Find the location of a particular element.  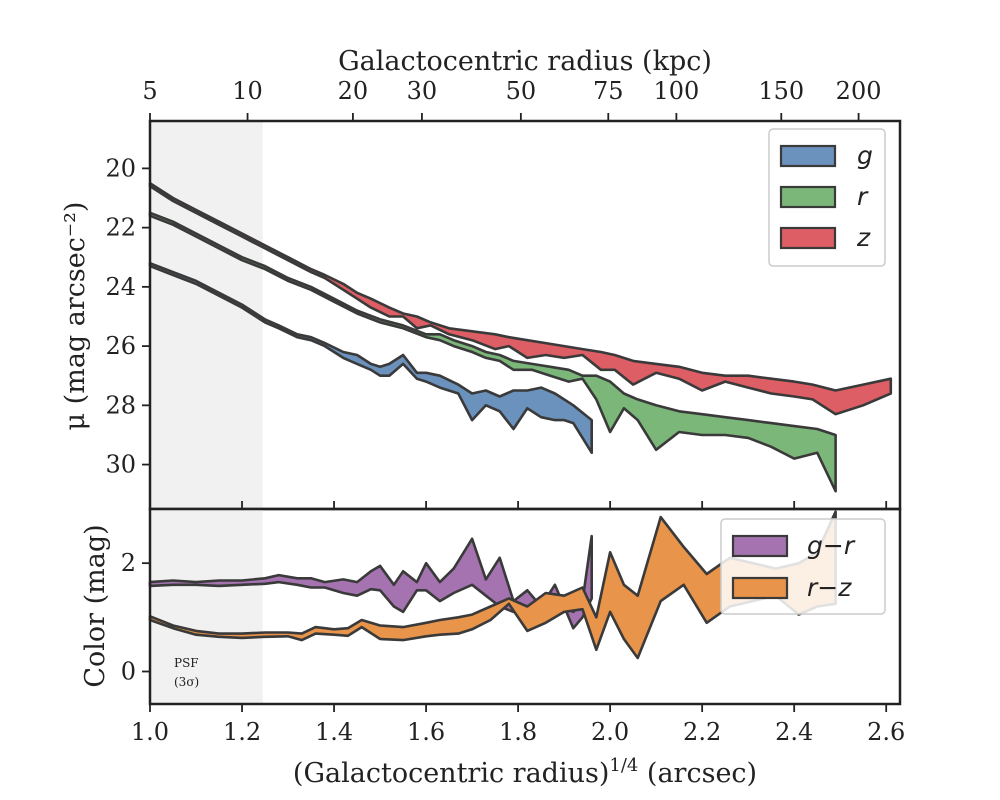

color-ytick-label: 2 is located at coordinates (128, 563).